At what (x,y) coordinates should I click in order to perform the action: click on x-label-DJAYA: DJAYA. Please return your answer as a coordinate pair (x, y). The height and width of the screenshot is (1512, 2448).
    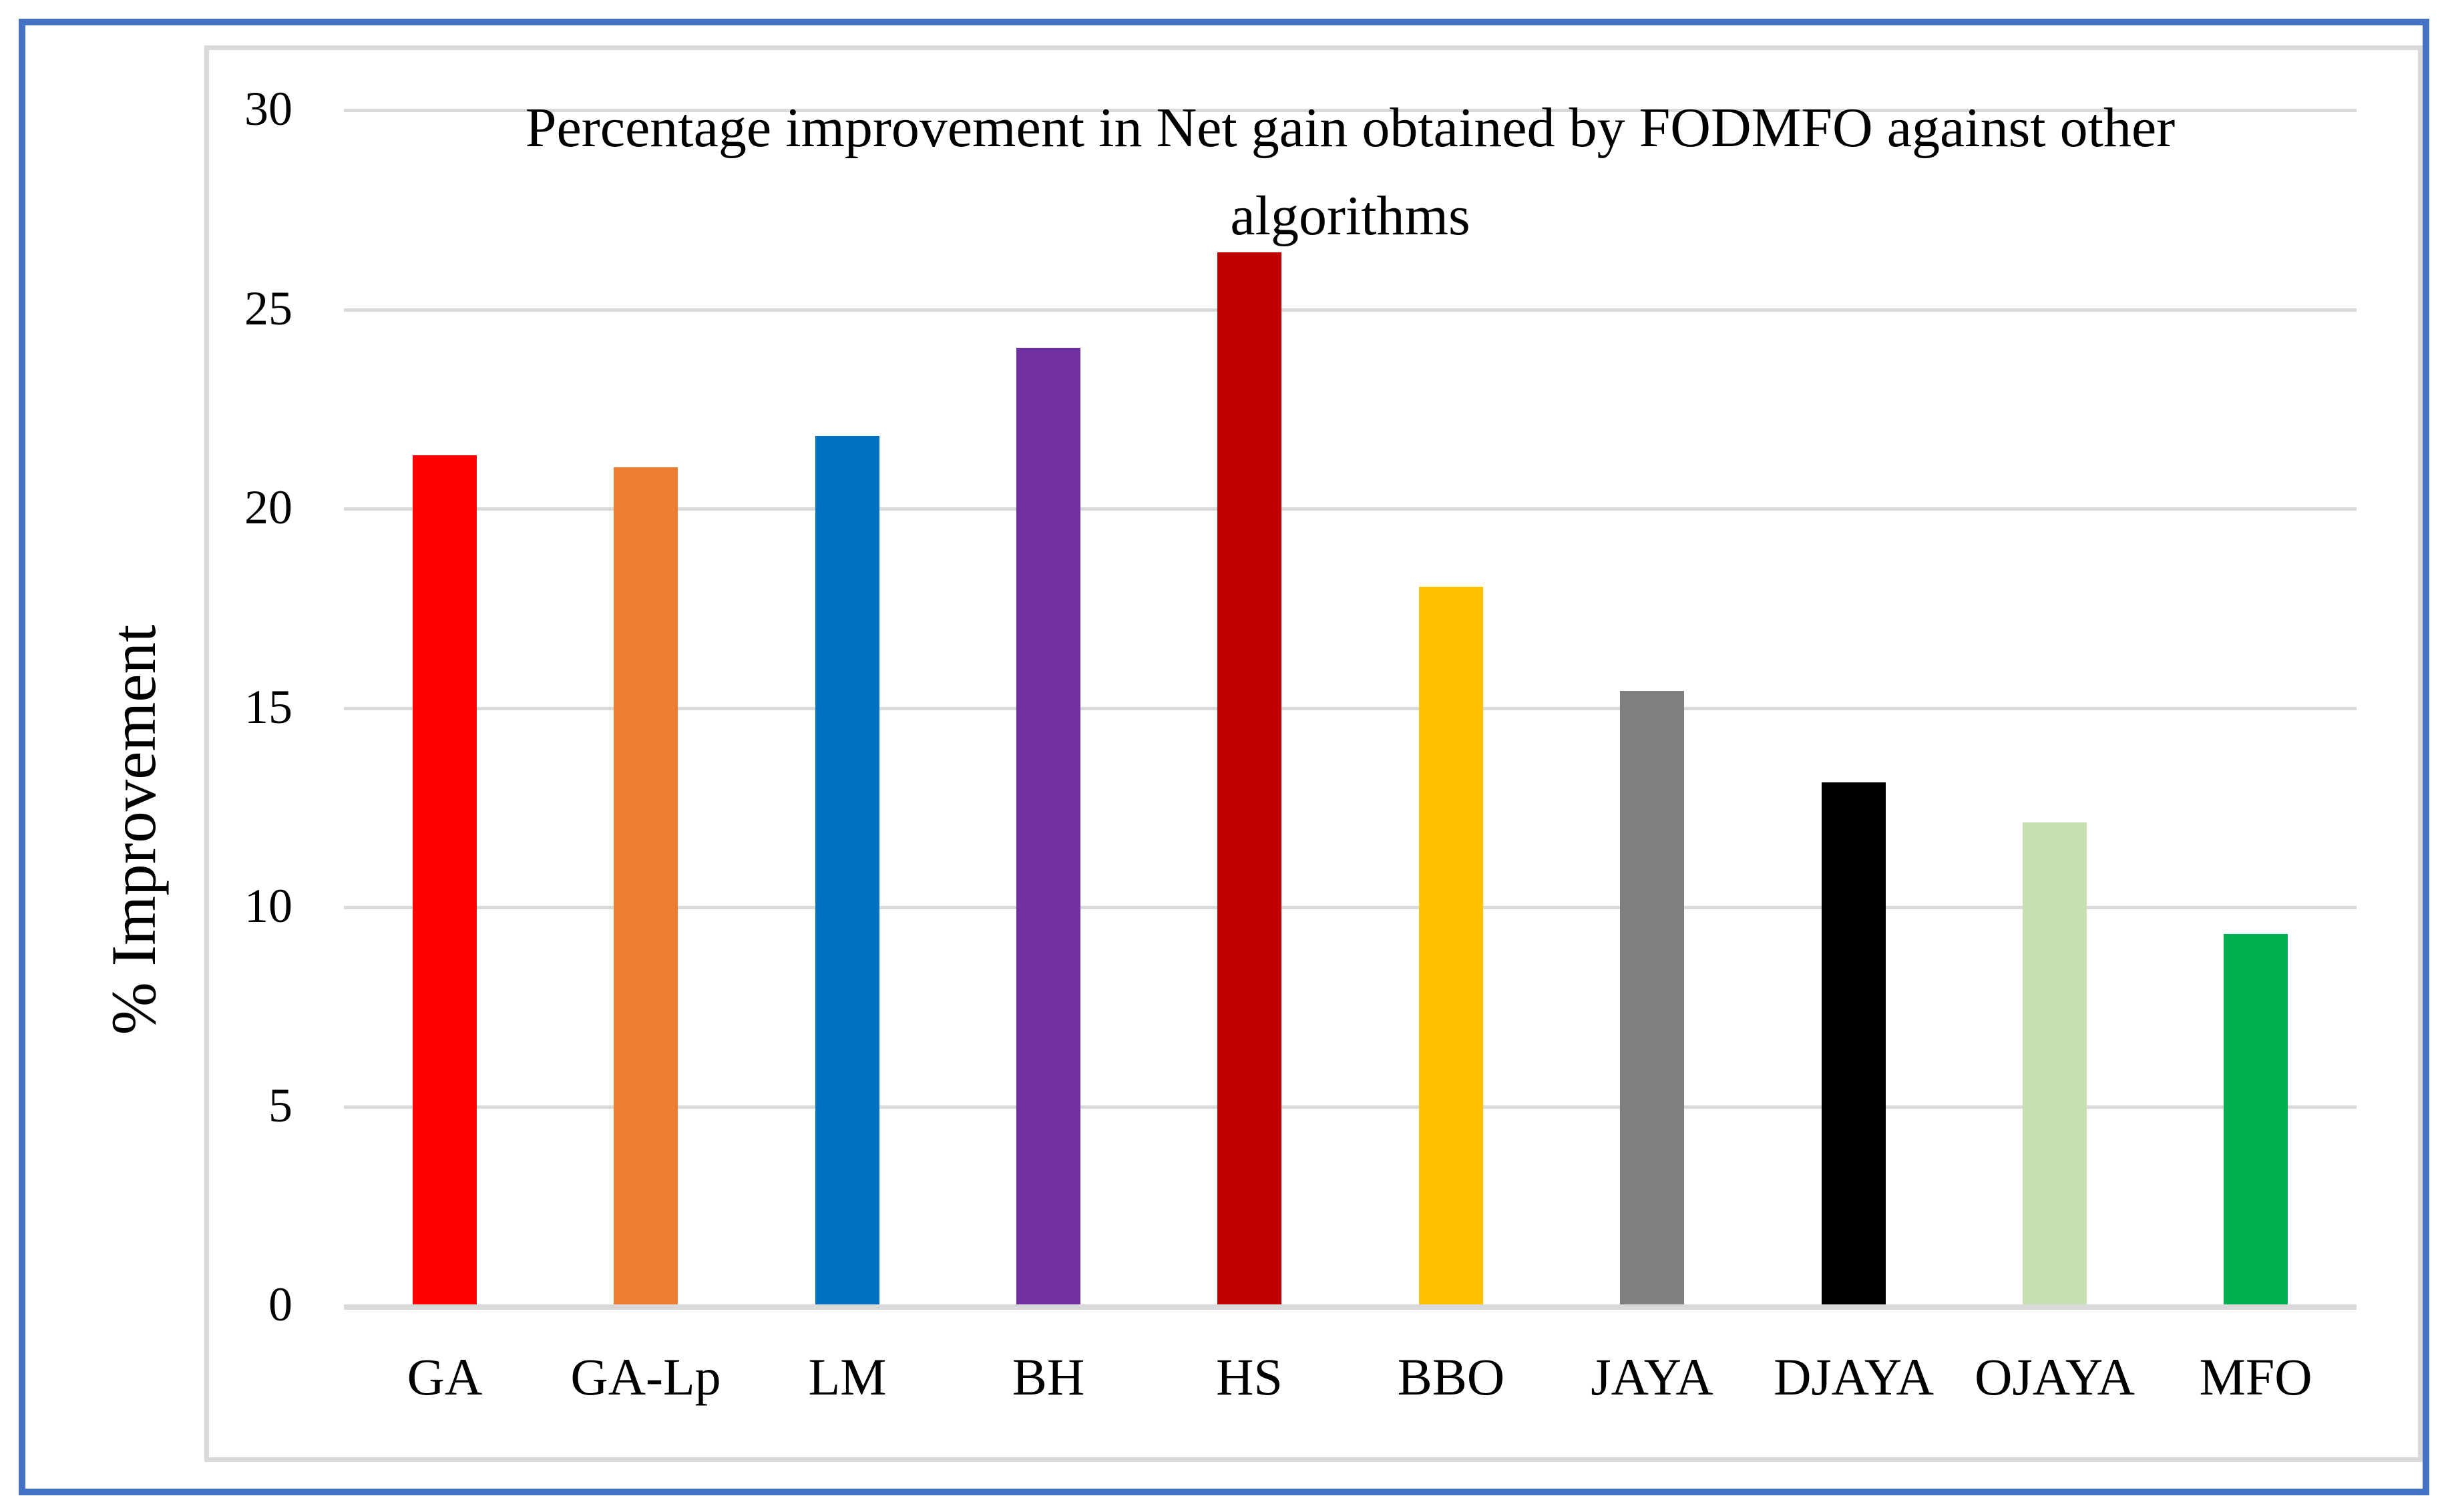
    Looking at the image, I should click on (1854, 1377).